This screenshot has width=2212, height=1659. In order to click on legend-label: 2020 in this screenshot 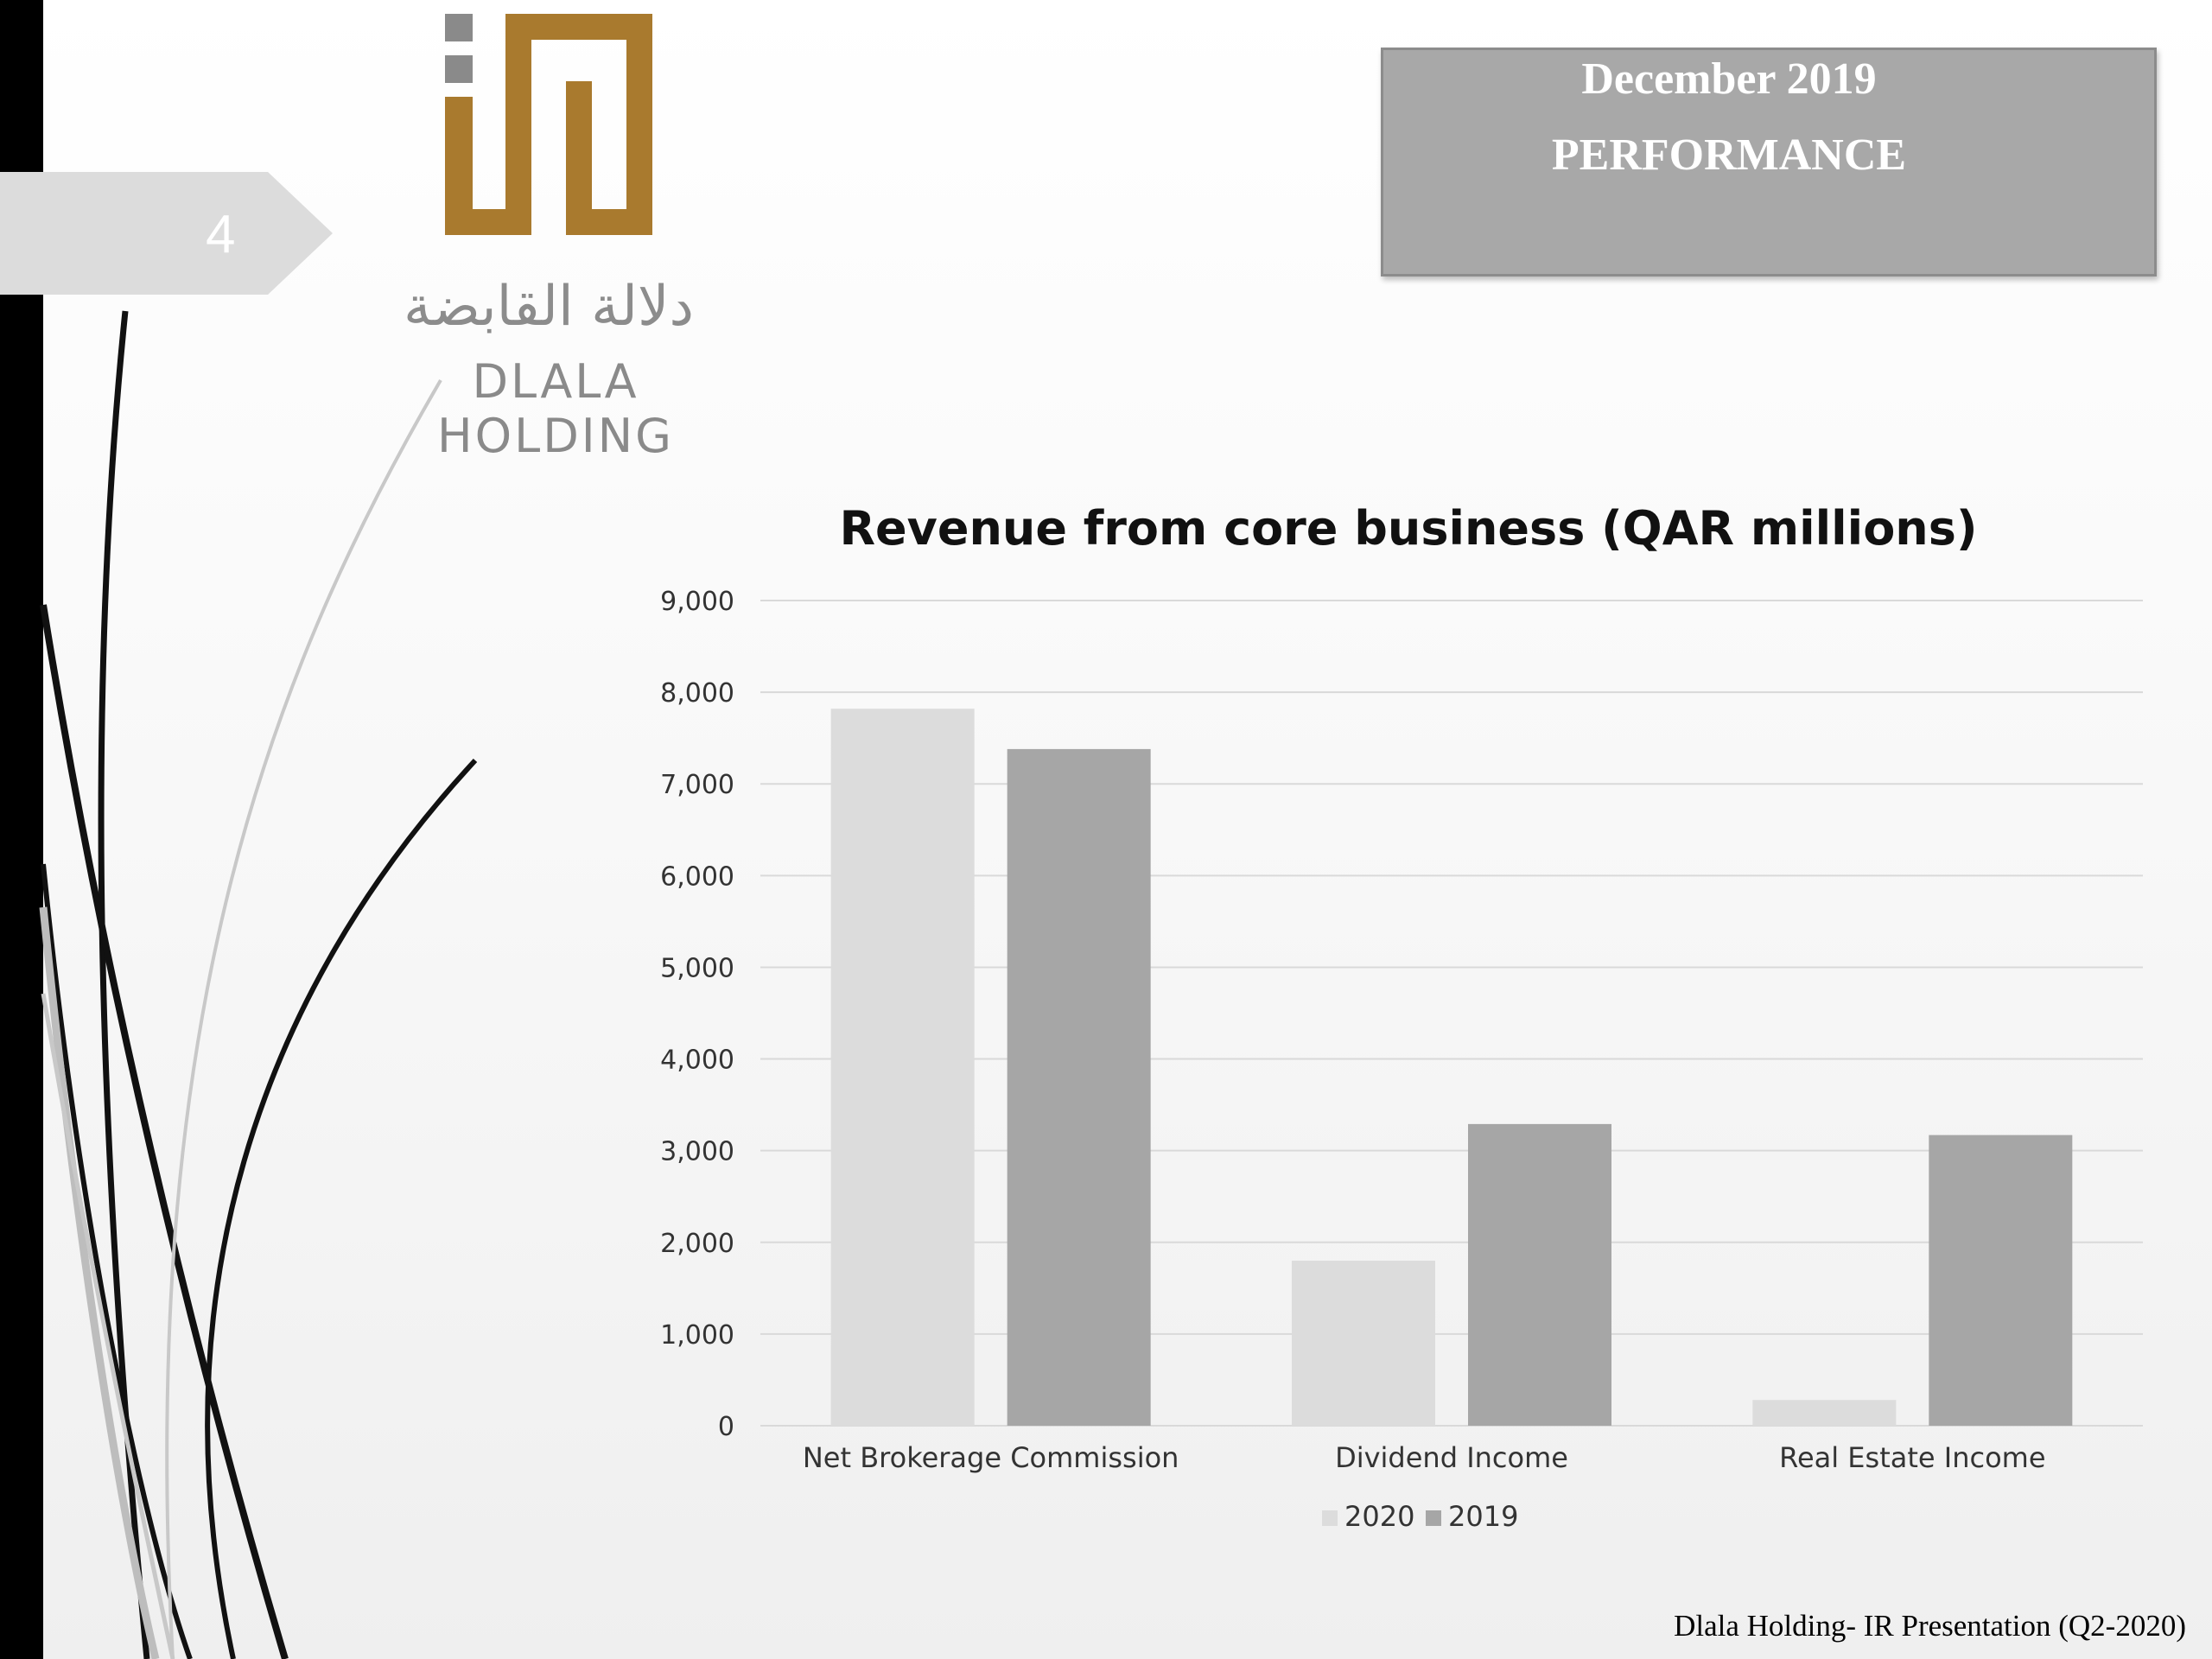, I will do `click(1379, 1516)`.